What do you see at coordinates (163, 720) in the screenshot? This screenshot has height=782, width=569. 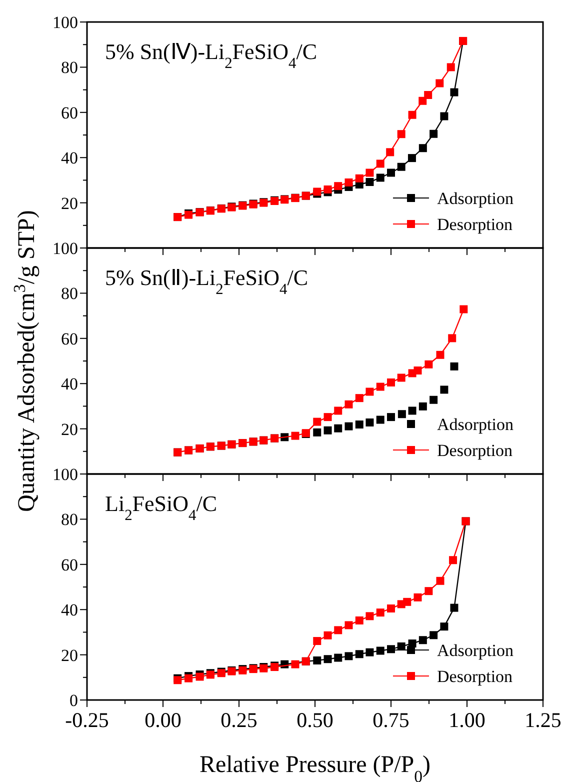 I see `text: 0.00` at bounding box center [163, 720].